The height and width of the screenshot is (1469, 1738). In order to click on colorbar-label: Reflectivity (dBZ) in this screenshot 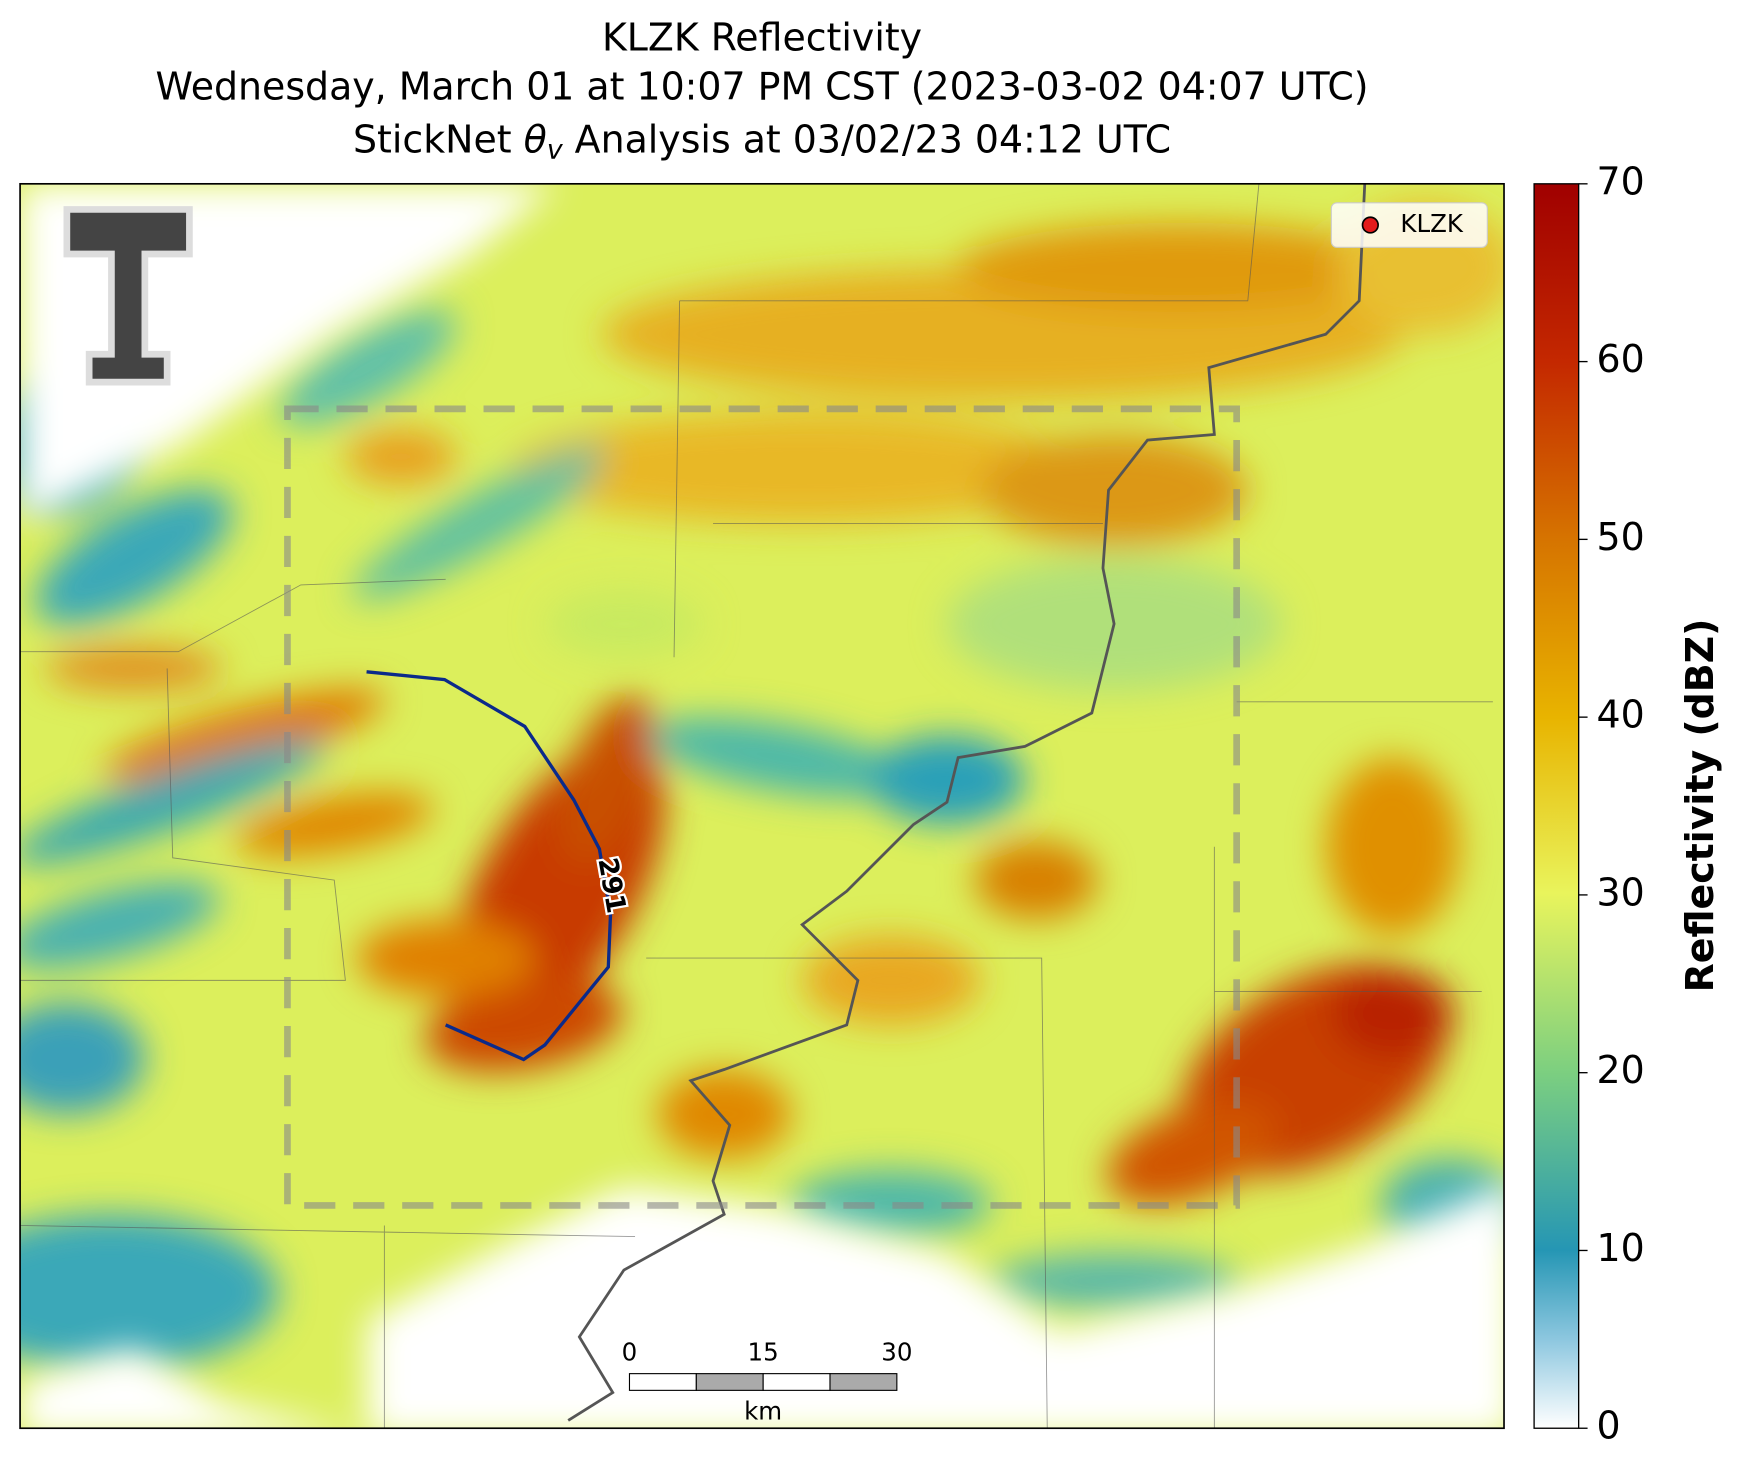, I will do `click(1700, 806)`.